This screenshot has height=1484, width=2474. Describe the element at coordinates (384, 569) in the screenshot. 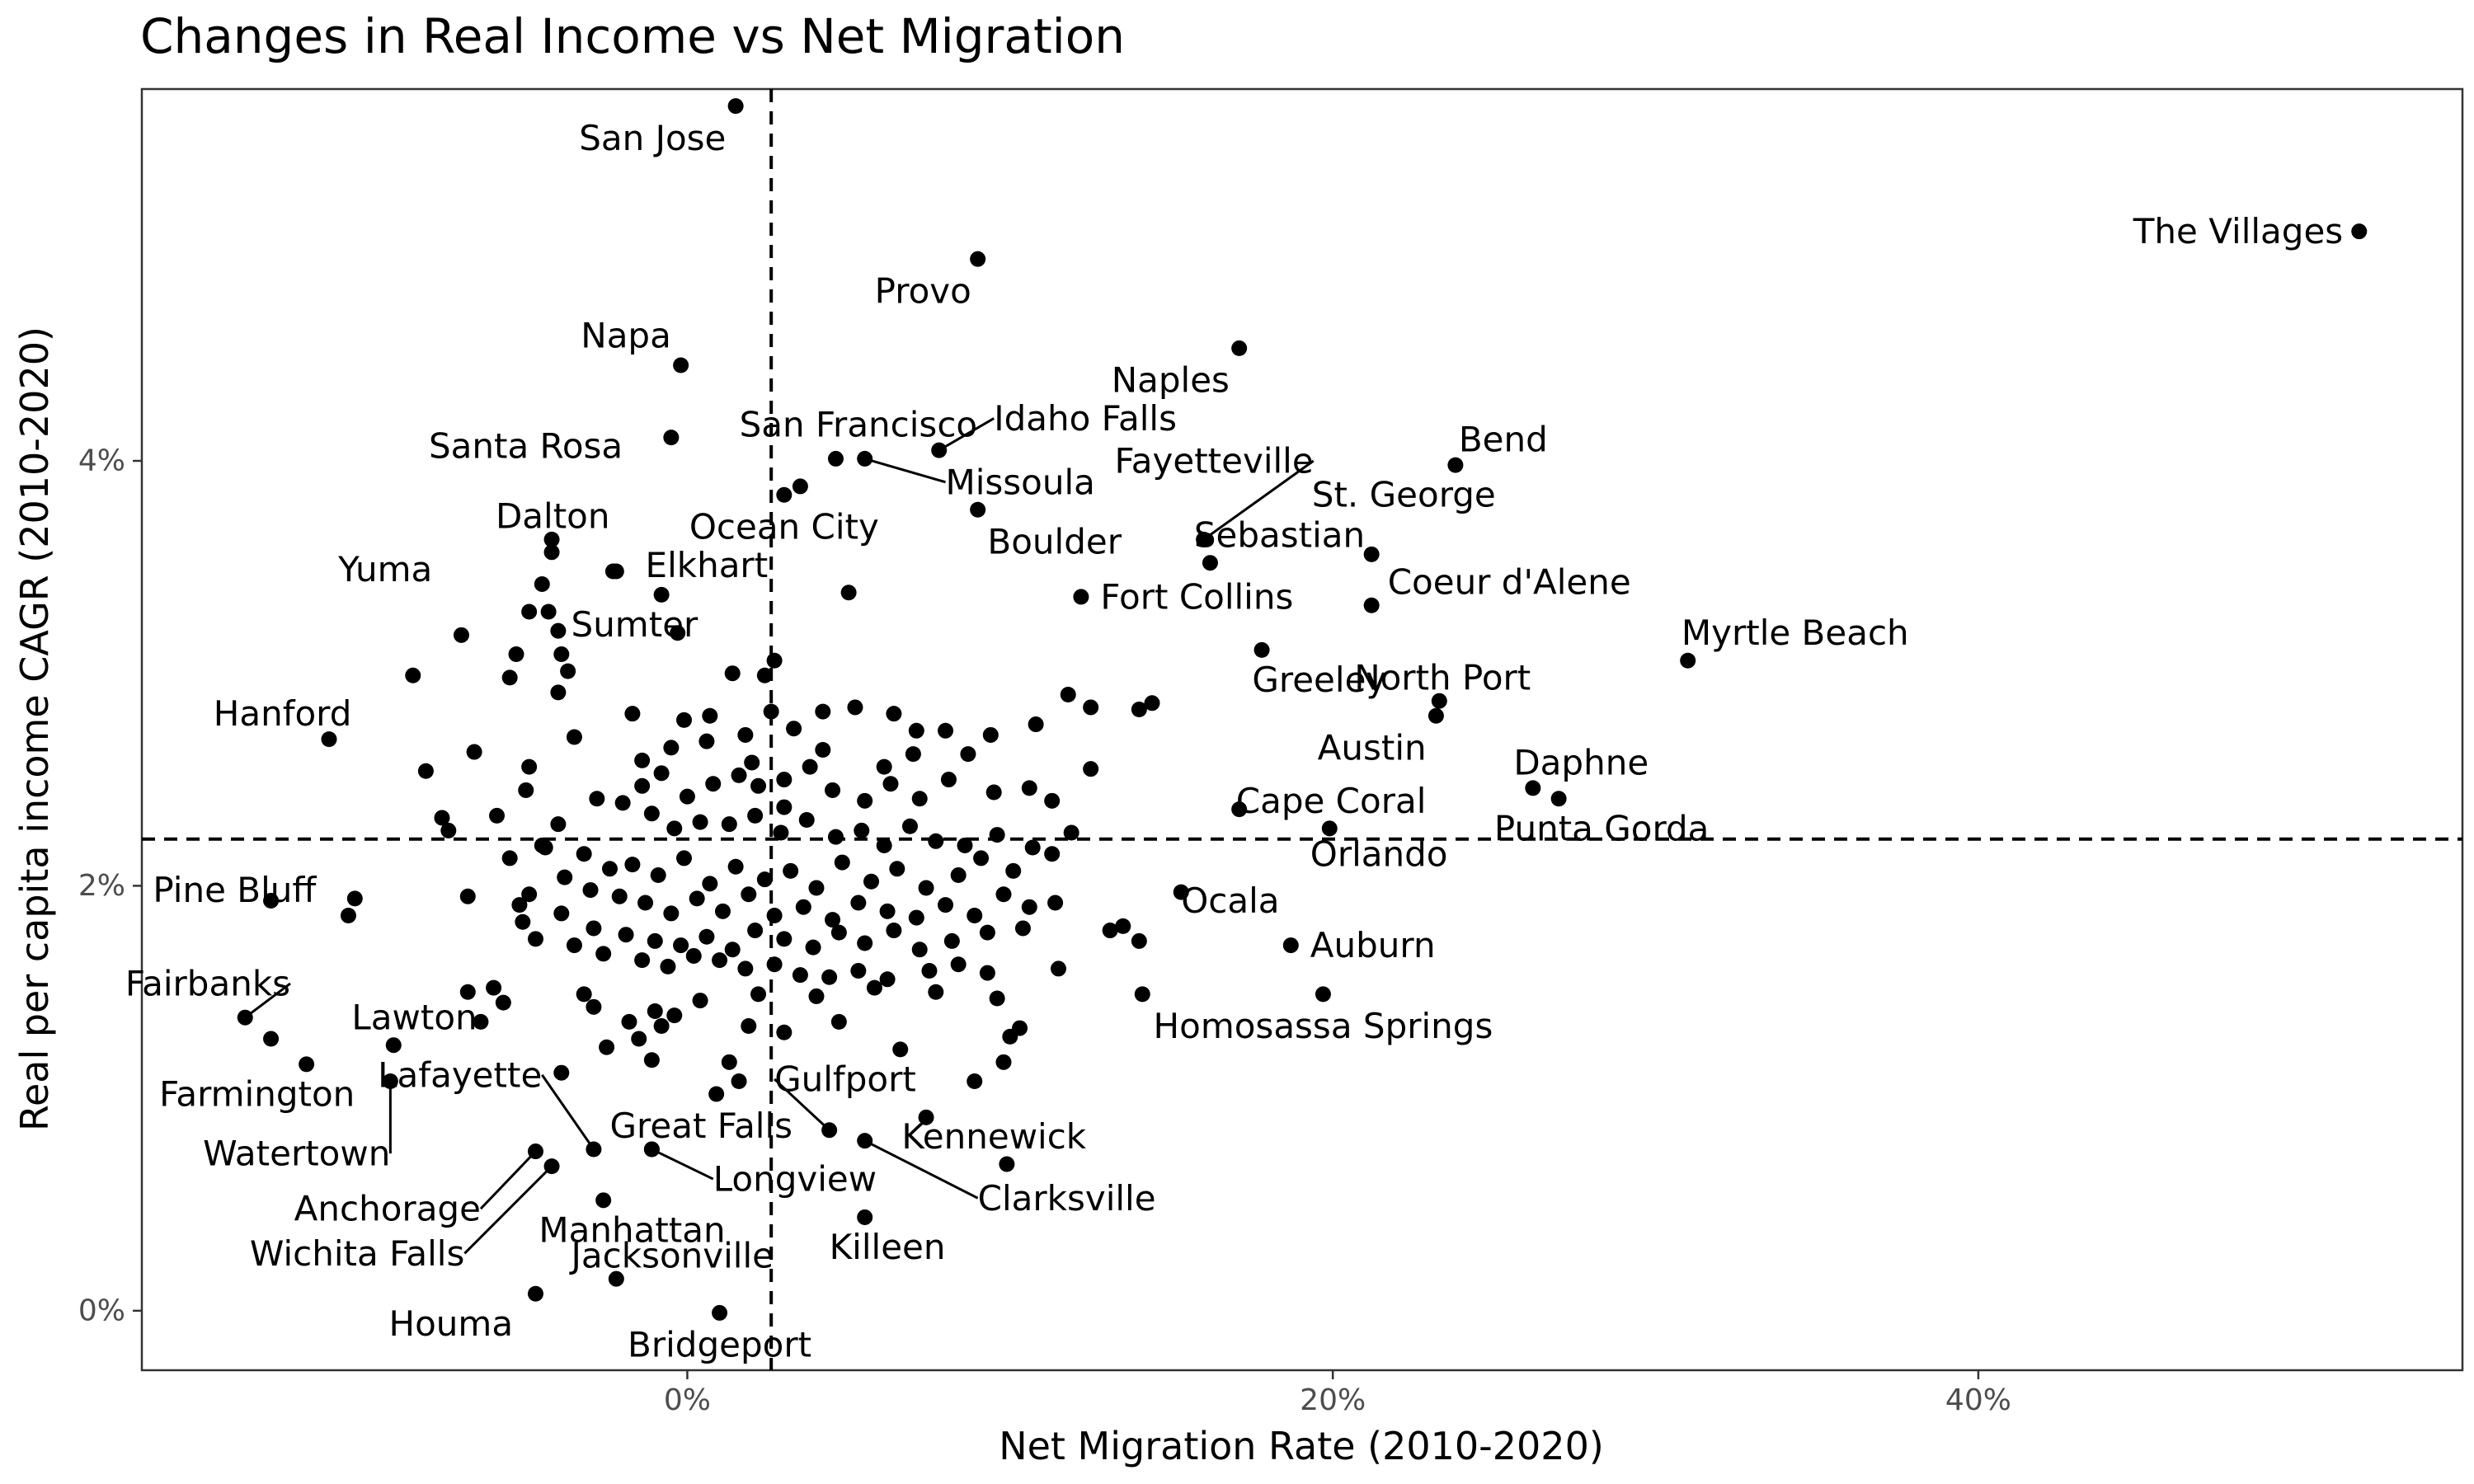

I see `point-label: Yuma` at that location.